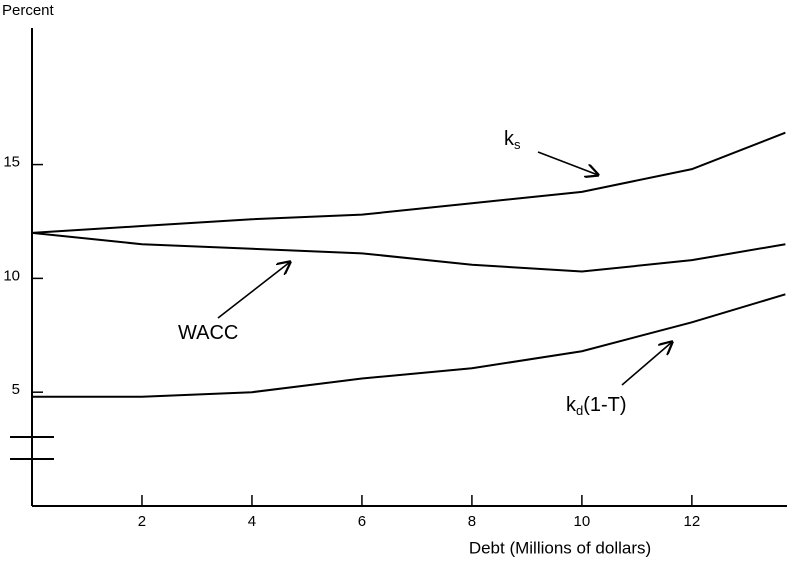  What do you see at coordinates (11, 162) in the screenshot?
I see `y-tick-label: 15` at bounding box center [11, 162].